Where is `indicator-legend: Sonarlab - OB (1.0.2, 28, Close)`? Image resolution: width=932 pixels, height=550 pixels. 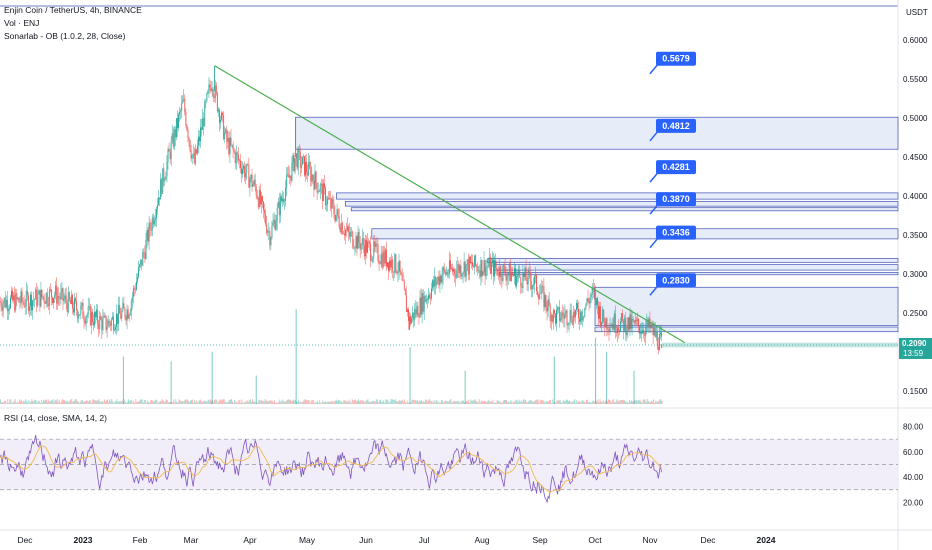
indicator-legend: Sonarlab - OB (1.0.2, 28, Close) is located at coordinates (65, 36).